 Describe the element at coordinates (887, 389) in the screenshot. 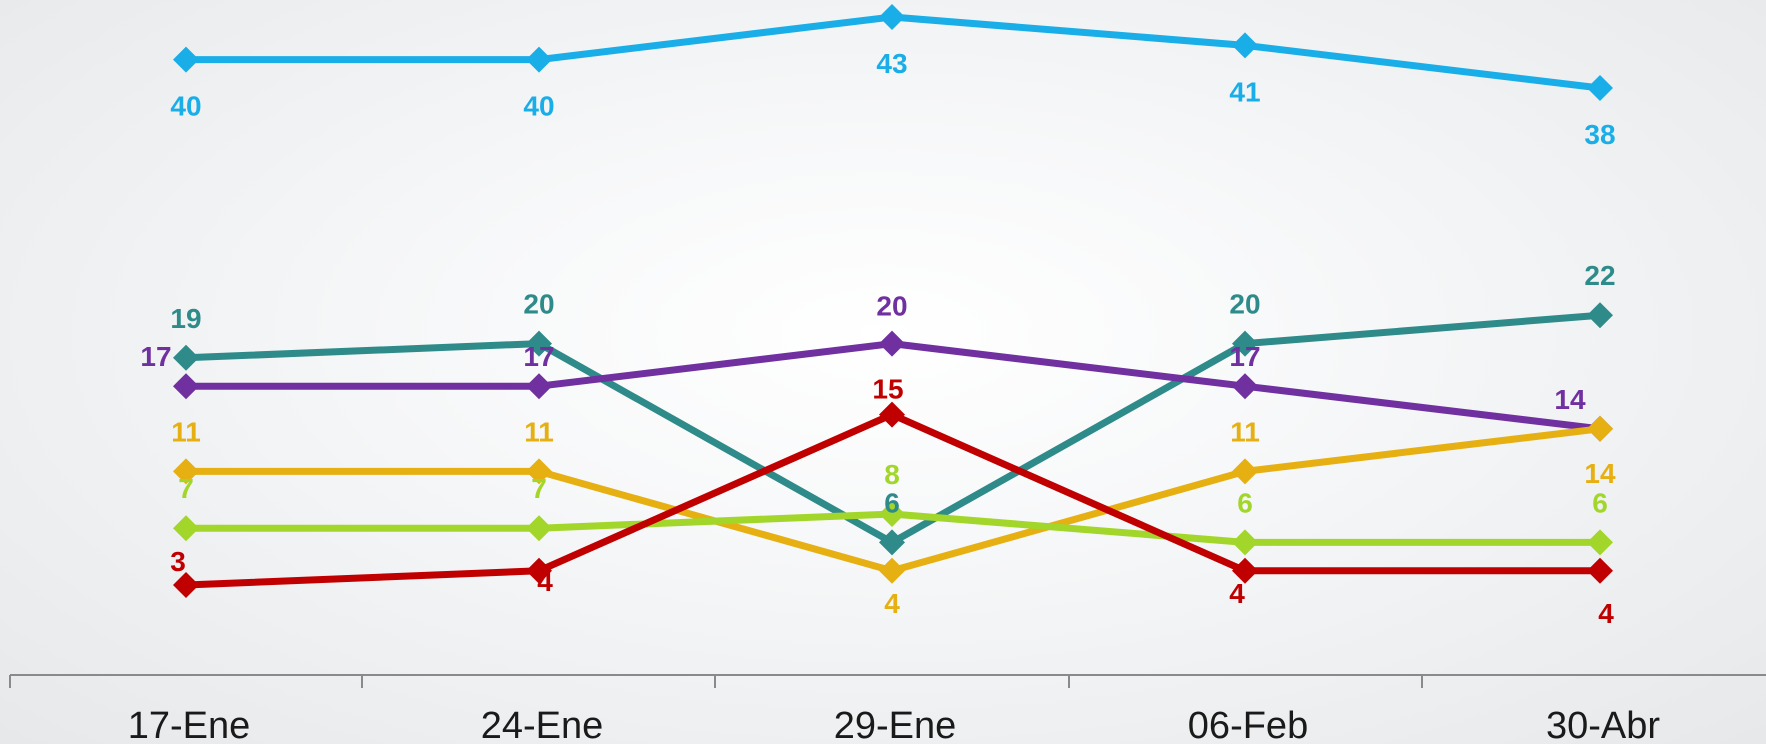

I see `data-label: 15` at that location.